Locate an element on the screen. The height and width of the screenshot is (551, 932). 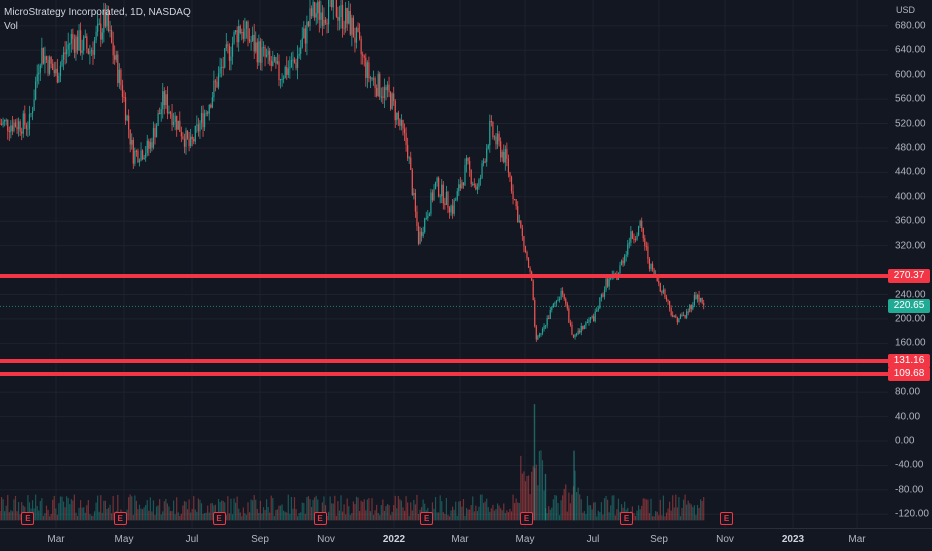
price-tick: -120.00 is located at coordinates (912, 514).